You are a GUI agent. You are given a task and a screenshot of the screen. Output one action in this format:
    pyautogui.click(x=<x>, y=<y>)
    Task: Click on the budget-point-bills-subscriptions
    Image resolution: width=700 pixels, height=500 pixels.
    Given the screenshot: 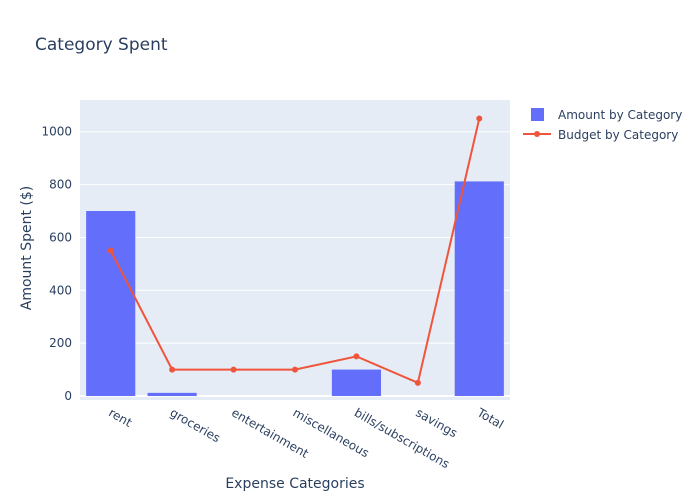 What is the action you would take?
    pyautogui.click(x=356, y=356)
    